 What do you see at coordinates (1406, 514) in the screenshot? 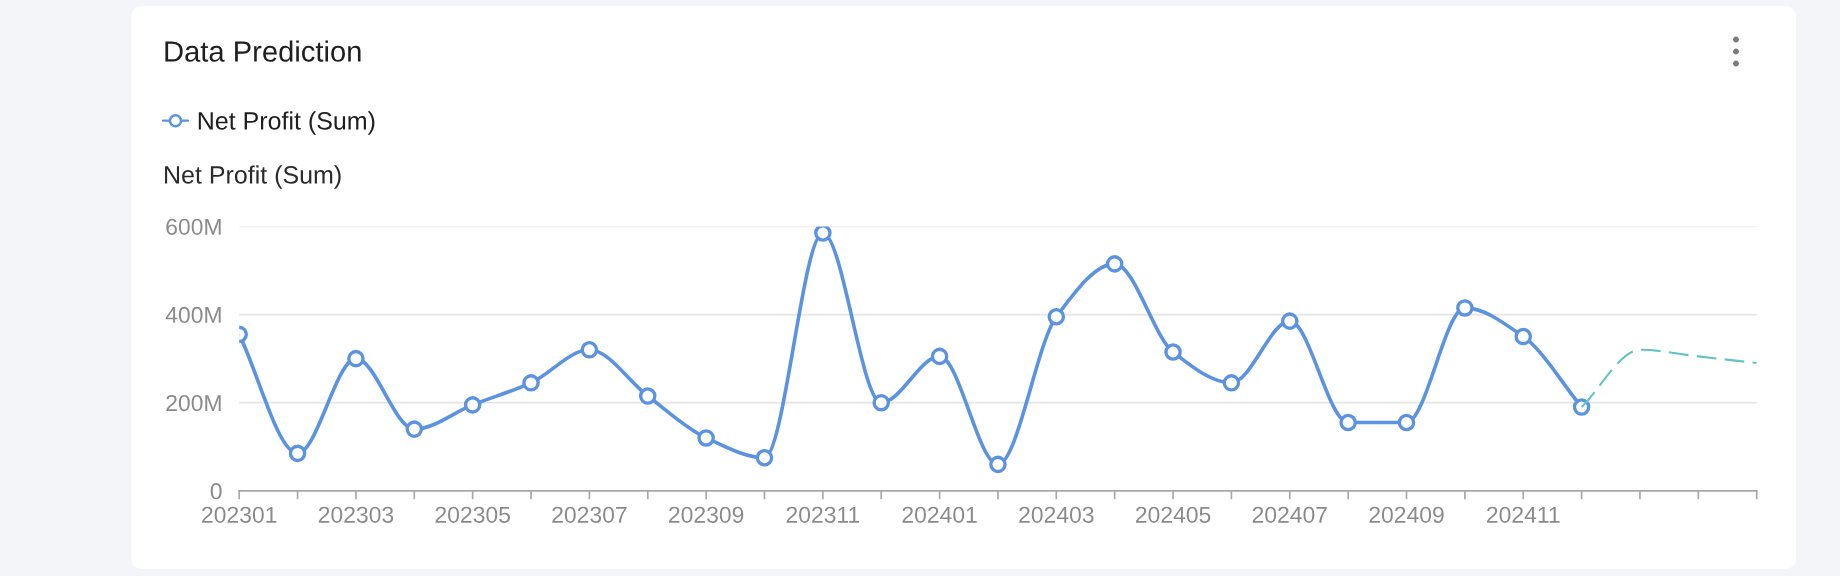
I see `x-tick-label: 202409` at bounding box center [1406, 514].